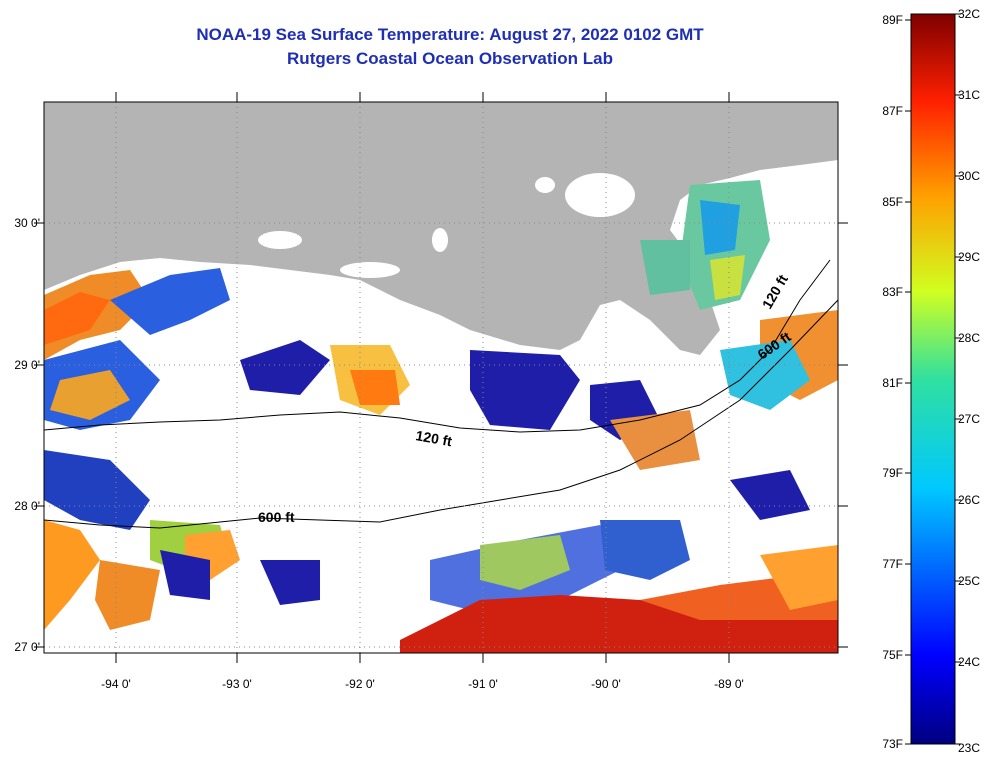 The height and width of the screenshot is (761, 992). Describe the element at coordinates (969, 662) in the screenshot. I see `colorbar-c-label: 24C` at that location.